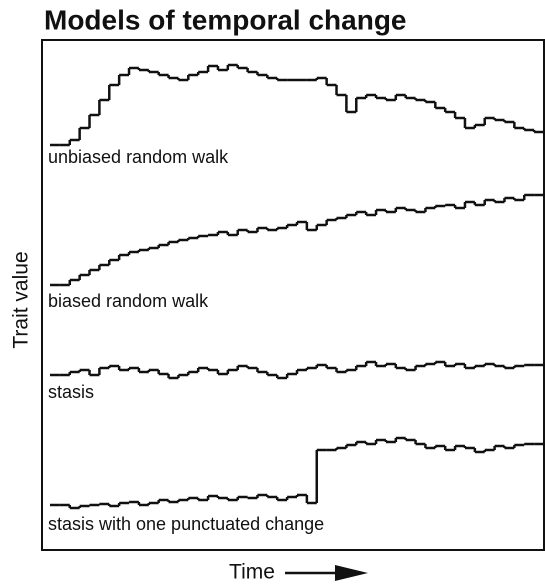 This screenshot has width=545, height=585. What do you see at coordinates (138, 157) in the screenshot?
I see `series-label: unbiased random walk` at bounding box center [138, 157].